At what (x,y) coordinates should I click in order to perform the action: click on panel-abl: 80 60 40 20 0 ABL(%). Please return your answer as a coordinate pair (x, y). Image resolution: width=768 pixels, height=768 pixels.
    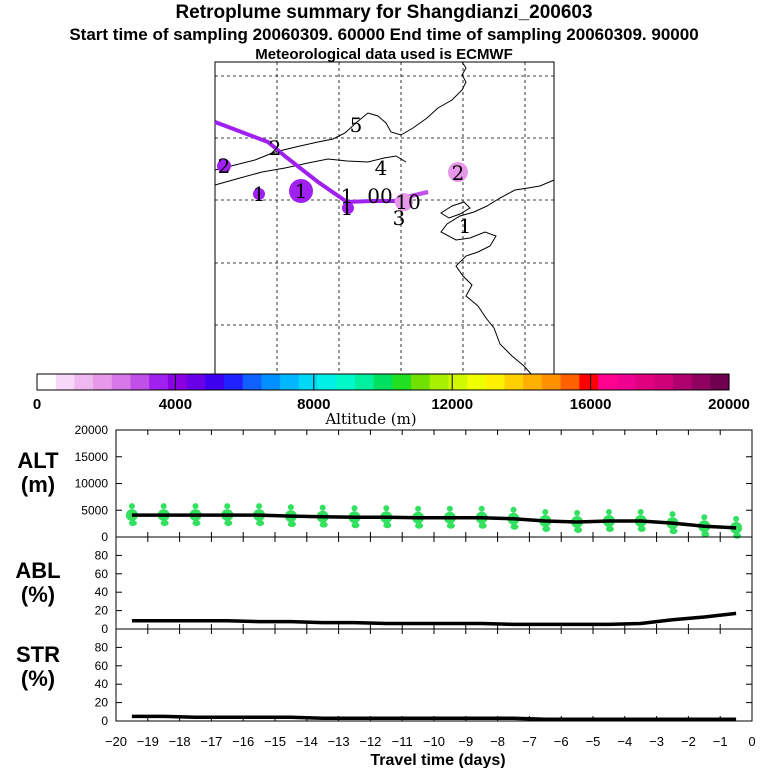
    Looking at the image, I should click on (384, 586).